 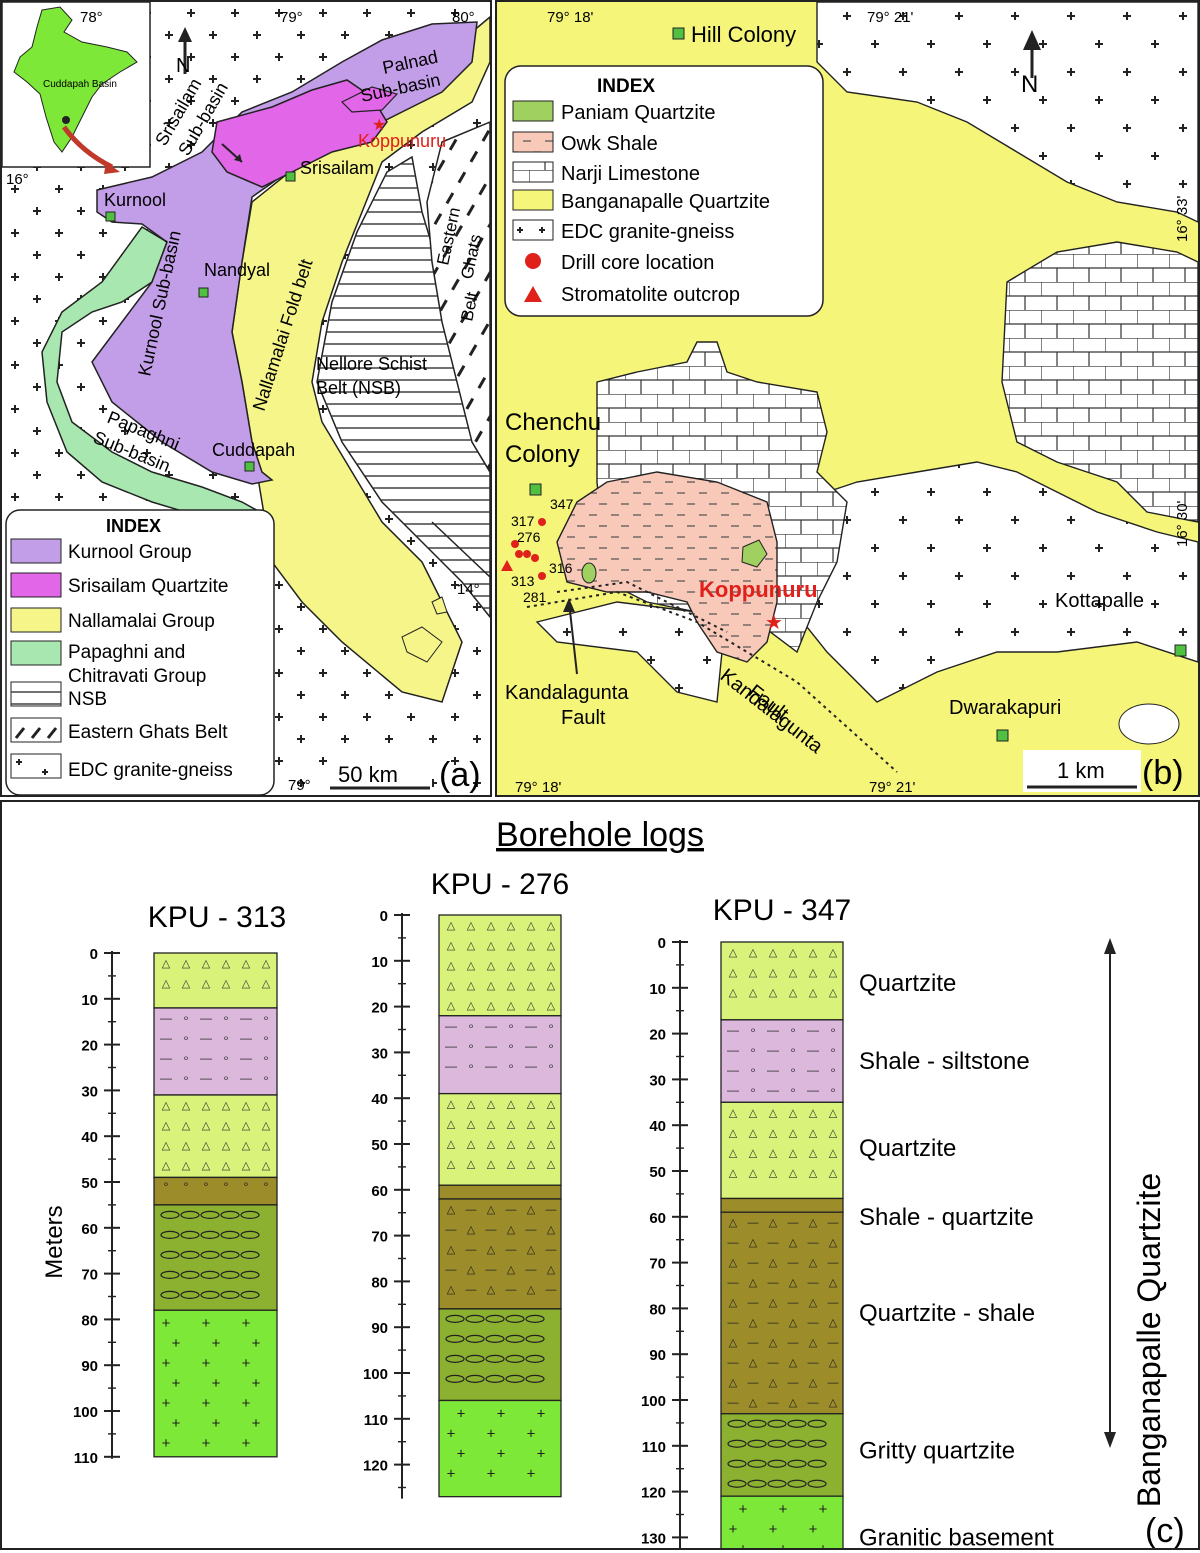 What do you see at coordinates (892, 787) in the screenshot?
I see `coord-b-lon2-bottom: 79° 21'` at bounding box center [892, 787].